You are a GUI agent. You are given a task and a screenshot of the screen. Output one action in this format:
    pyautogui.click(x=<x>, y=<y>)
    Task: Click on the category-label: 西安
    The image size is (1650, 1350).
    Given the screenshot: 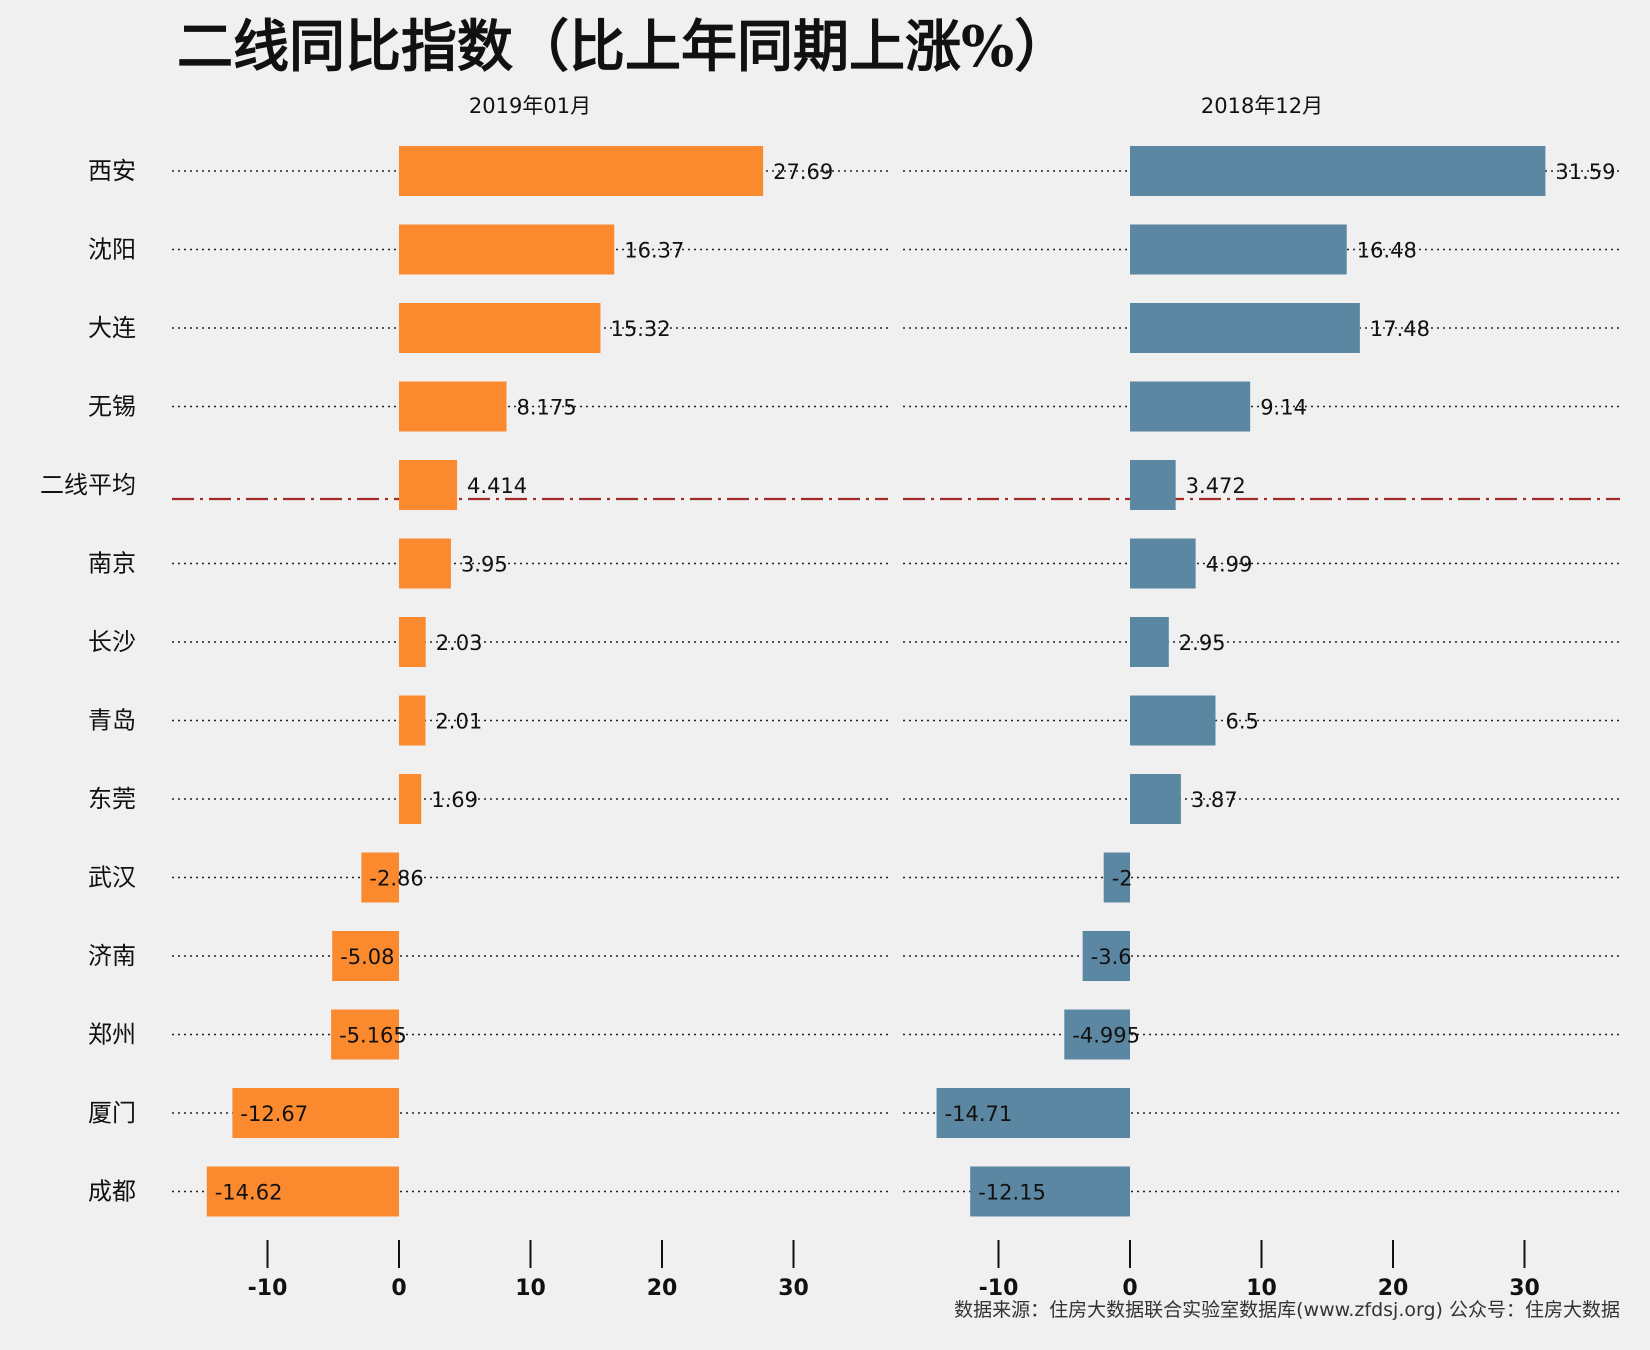 What is the action you would take?
    pyautogui.click(x=112, y=171)
    